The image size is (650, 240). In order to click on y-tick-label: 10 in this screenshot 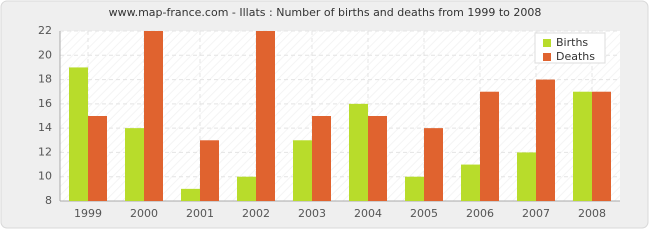, I will do `click(45, 176)`.